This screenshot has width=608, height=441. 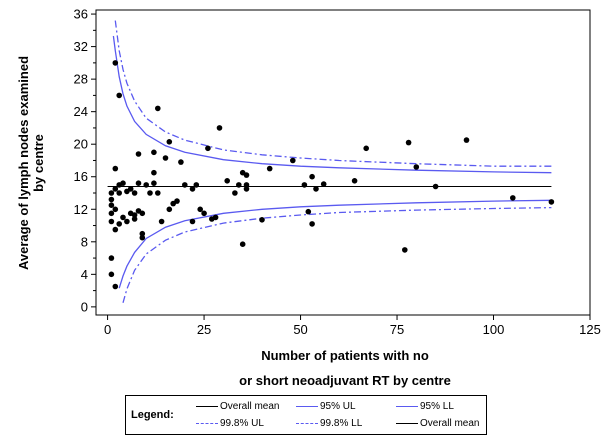 I want to click on y-tick-label: 8, so click(x=84, y=241).